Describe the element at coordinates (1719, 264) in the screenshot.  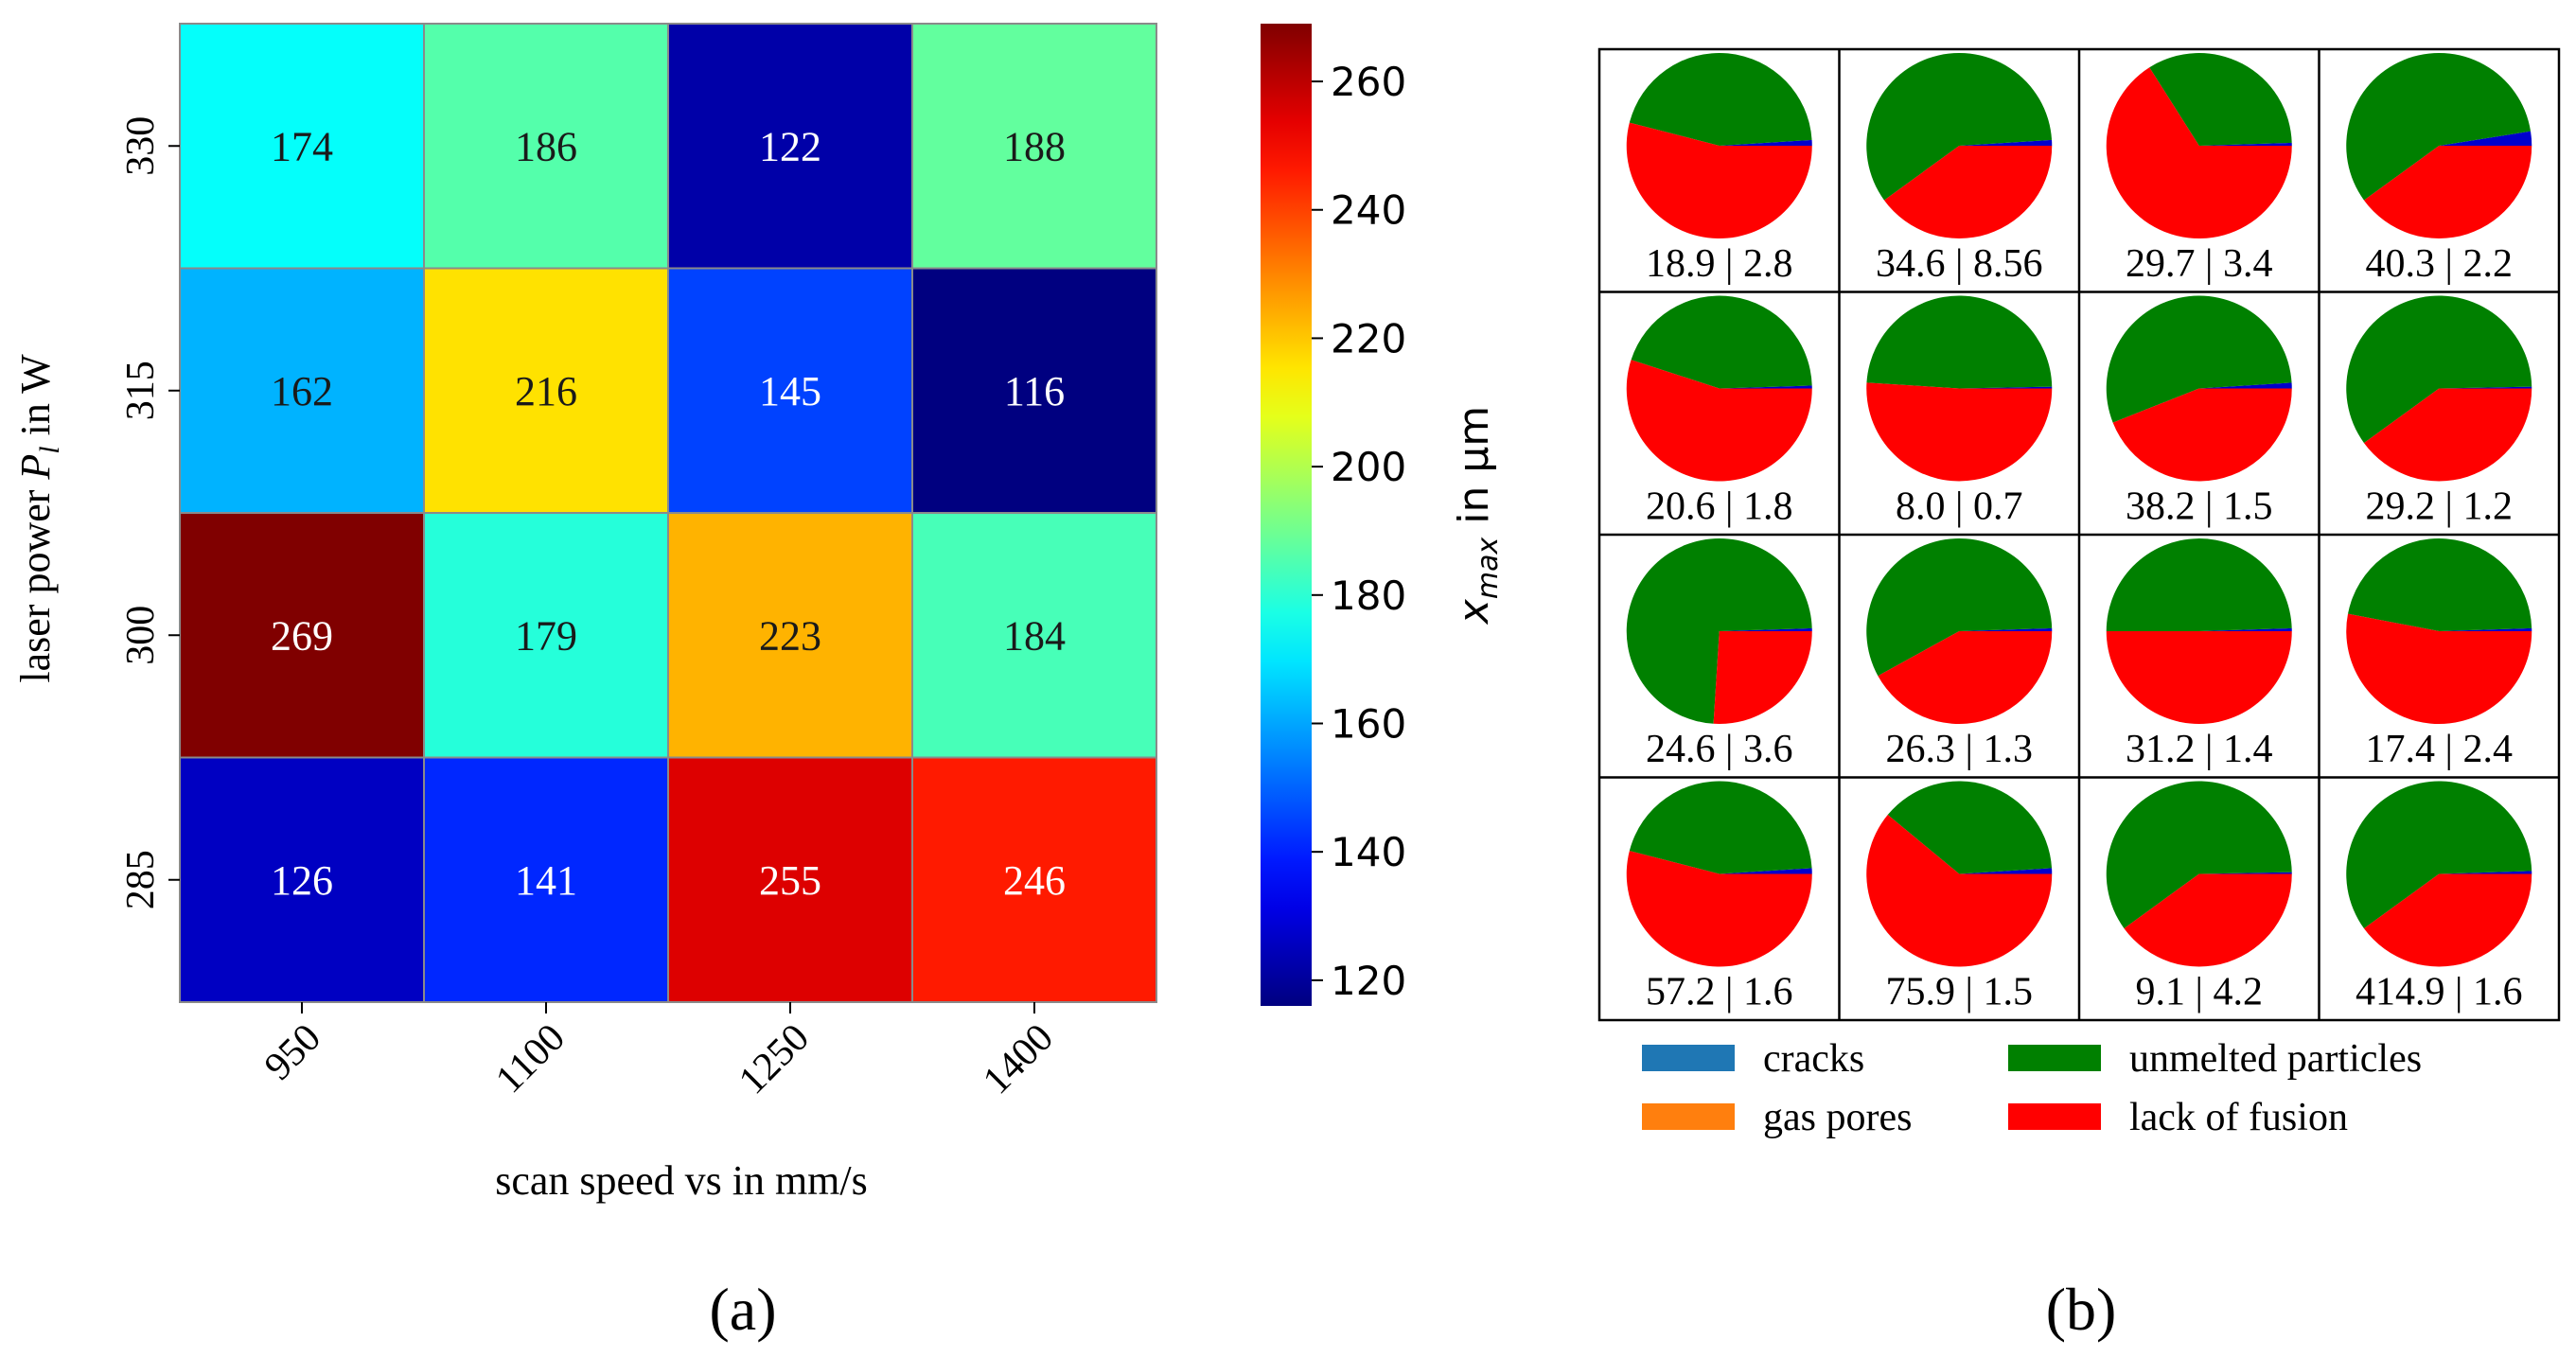
I see `pie-cell-label: 18.9 | 2.8` at that location.